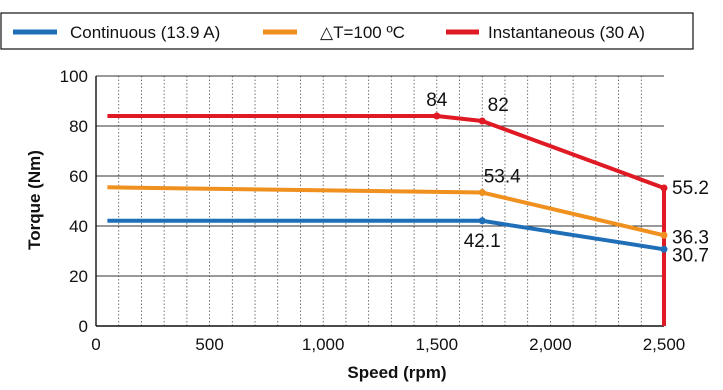 The image size is (723, 390). What do you see at coordinates (664, 344) in the screenshot?
I see `x-tick-label: 2,500` at bounding box center [664, 344].